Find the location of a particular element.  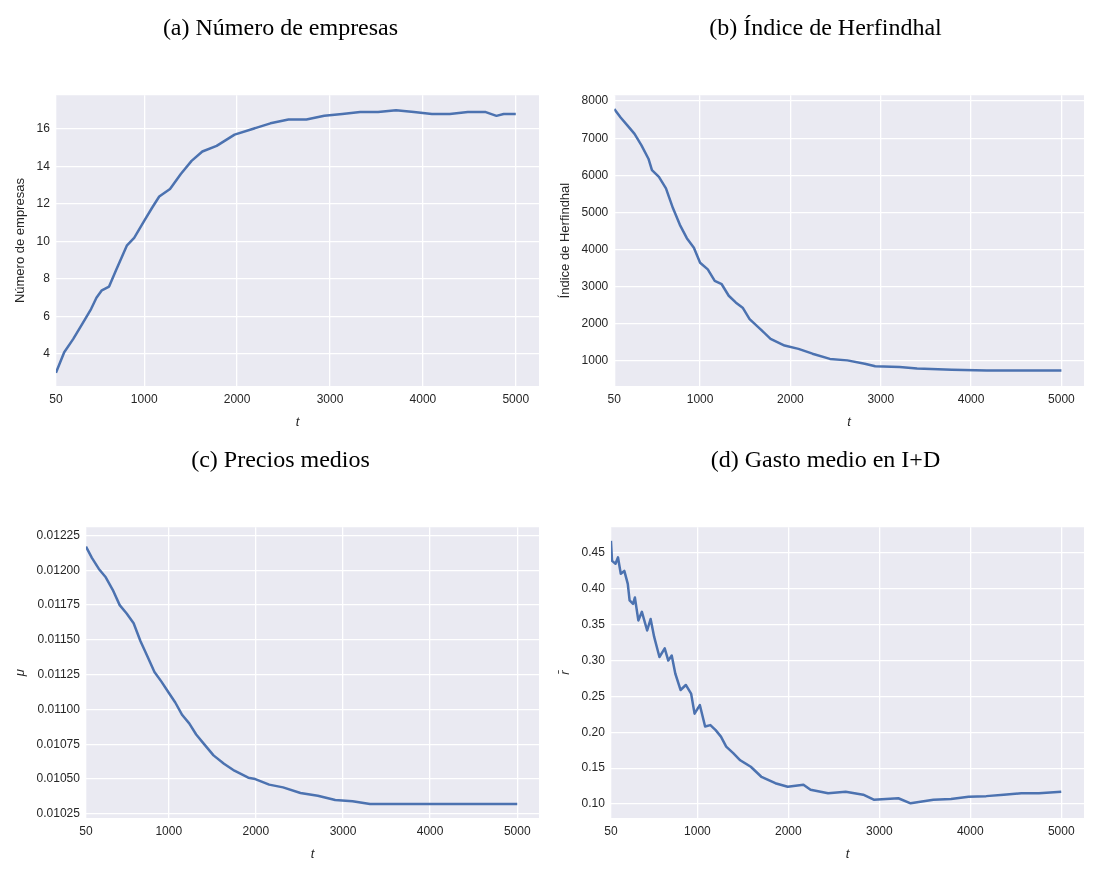

chart-title: (c) Precios medios is located at coordinates (280, 459).